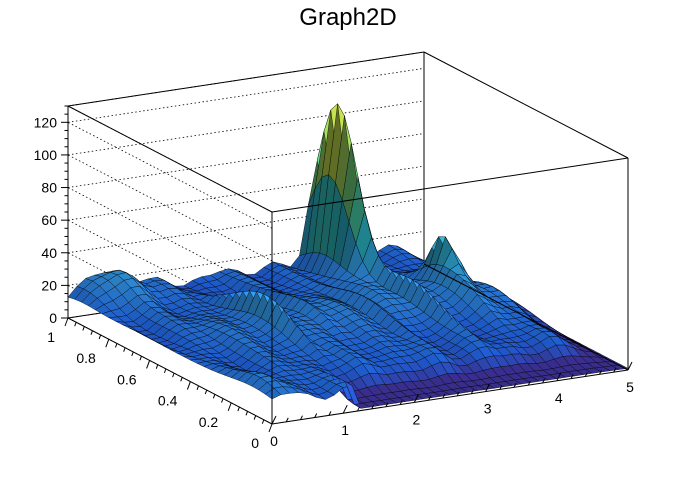  I want to click on z-tick-label: 80, so click(49, 188).